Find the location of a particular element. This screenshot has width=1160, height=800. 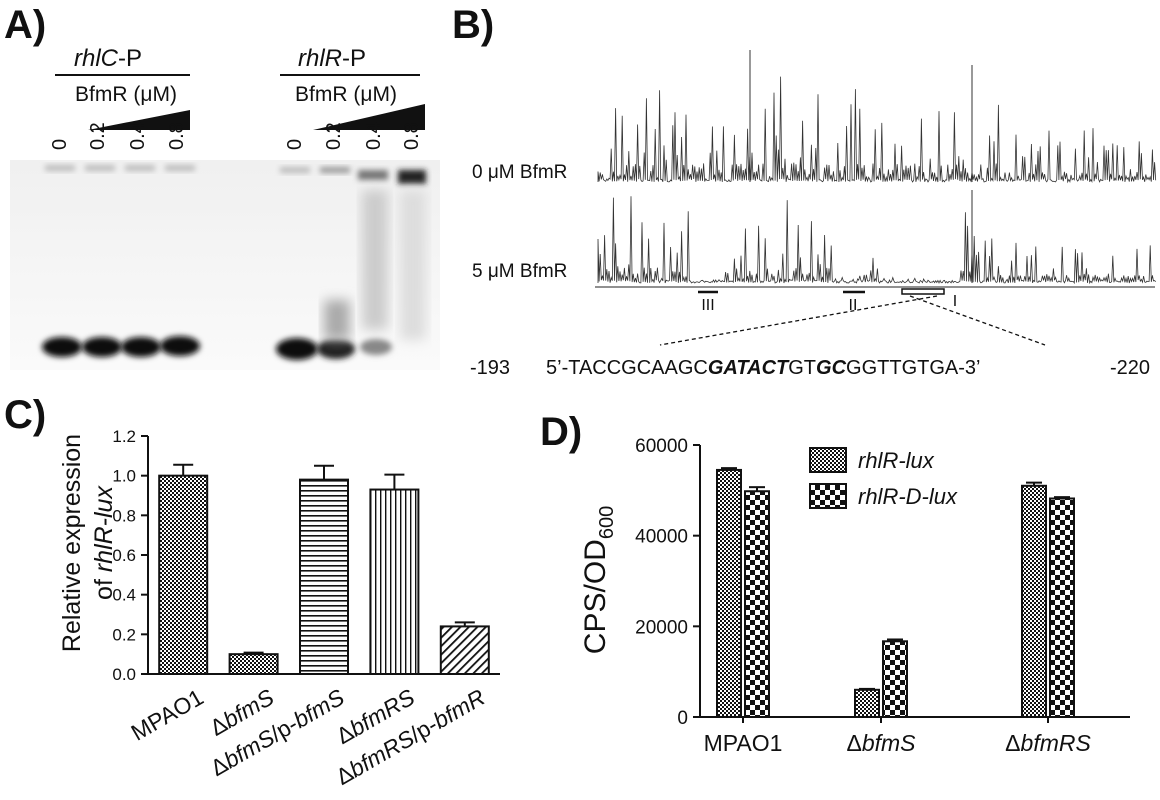

sequence-start-position: -193 is located at coordinates (490, 368).